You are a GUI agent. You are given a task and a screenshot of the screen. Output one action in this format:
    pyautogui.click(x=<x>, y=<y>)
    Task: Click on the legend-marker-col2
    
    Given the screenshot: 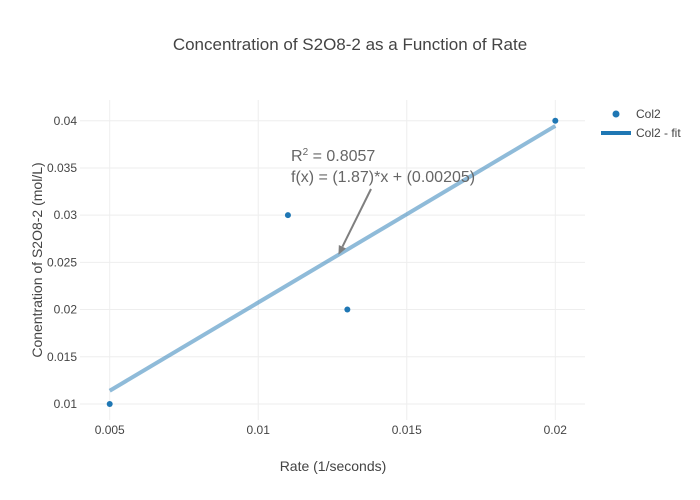 What is the action you would take?
    pyautogui.click(x=616, y=114)
    